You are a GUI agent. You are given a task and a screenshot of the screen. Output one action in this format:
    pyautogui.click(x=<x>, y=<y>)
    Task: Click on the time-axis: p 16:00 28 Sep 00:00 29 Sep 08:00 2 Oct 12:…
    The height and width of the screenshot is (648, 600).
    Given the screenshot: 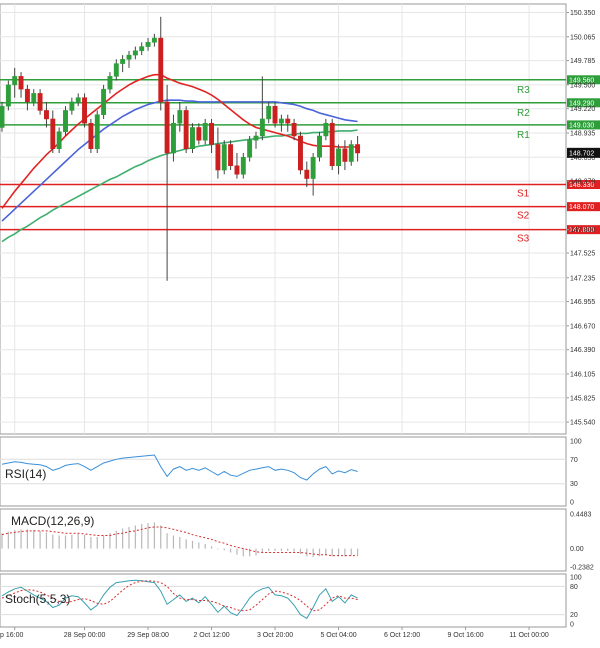 What is the action you would take?
    pyautogui.click(x=274, y=633)
    